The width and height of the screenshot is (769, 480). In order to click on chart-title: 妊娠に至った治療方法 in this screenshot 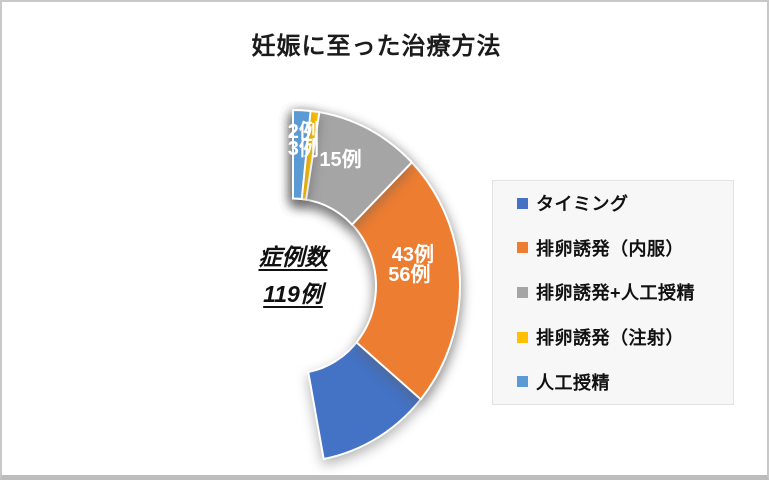, I will do `click(376, 46)`.